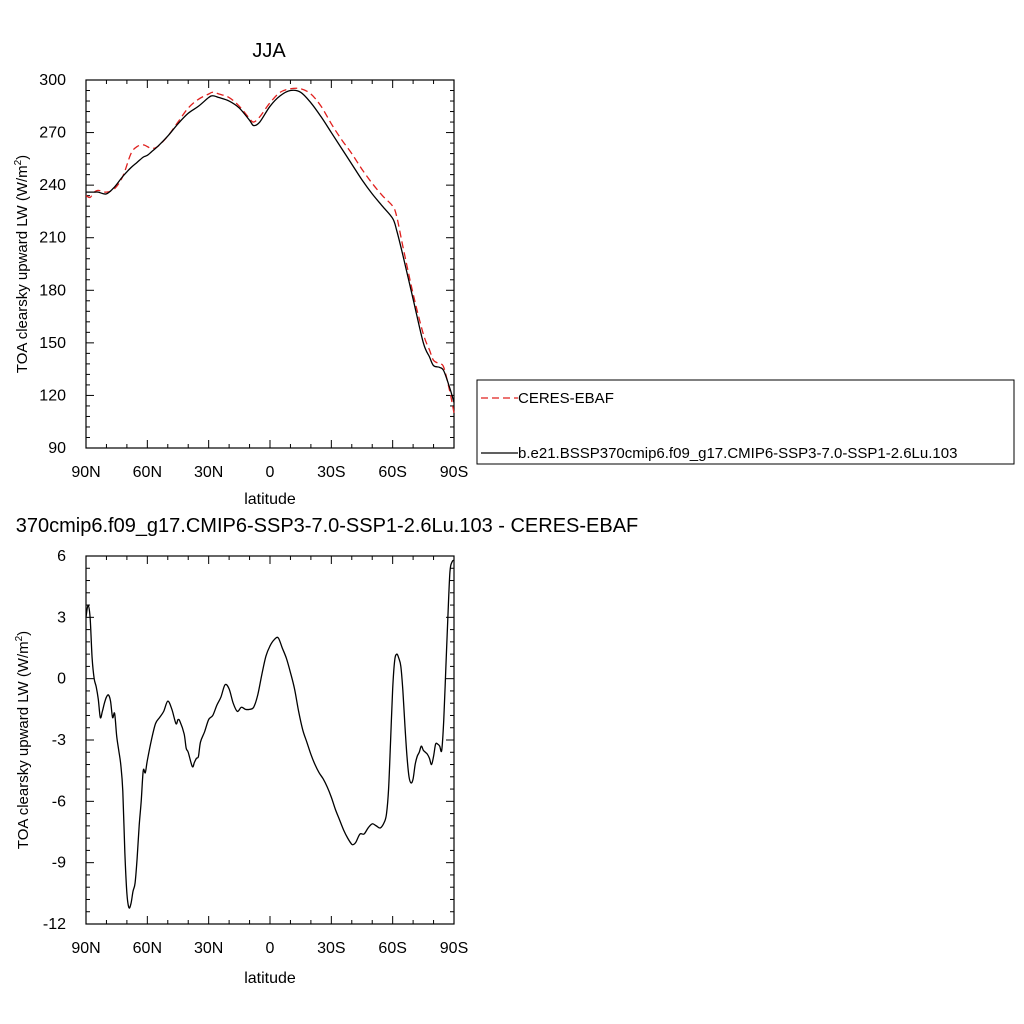 This screenshot has width=1024, height=1024. Describe the element at coordinates (52, 290) in the screenshot. I see `ytick-label: 180` at that location.